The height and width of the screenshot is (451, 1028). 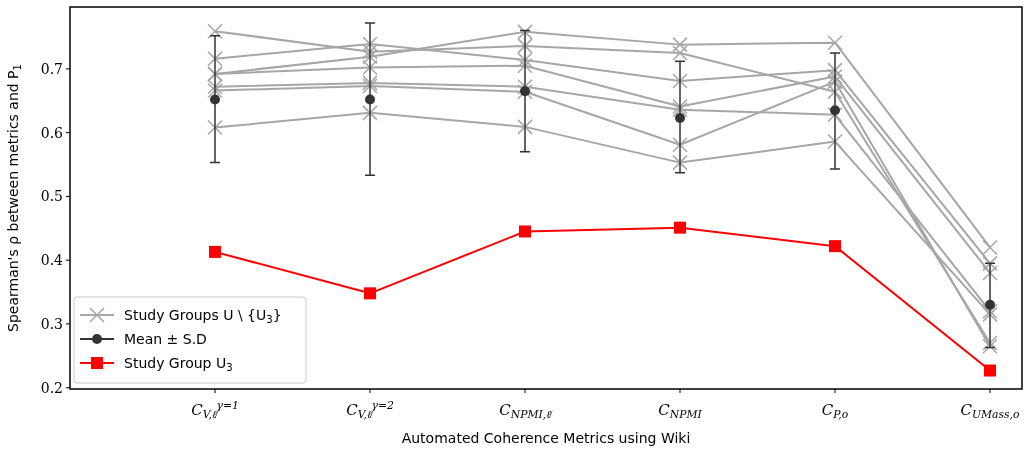 What do you see at coordinates (51, 196) in the screenshot?
I see `y-tick-label: 0.5` at bounding box center [51, 196].